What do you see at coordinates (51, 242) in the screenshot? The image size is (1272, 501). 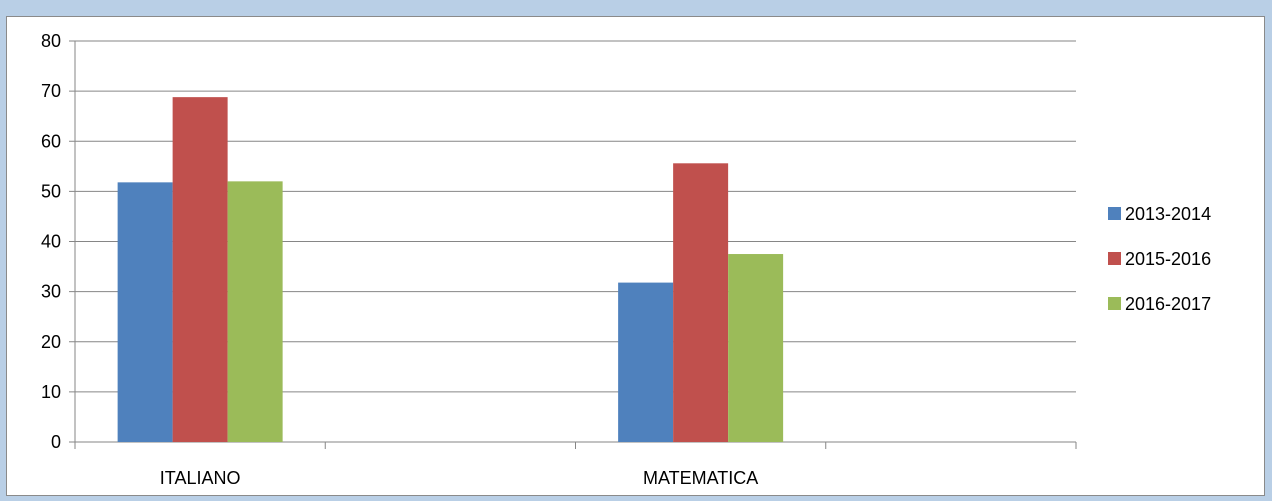 I see `y-tick-label: 40` at bounding box center [51, 242].